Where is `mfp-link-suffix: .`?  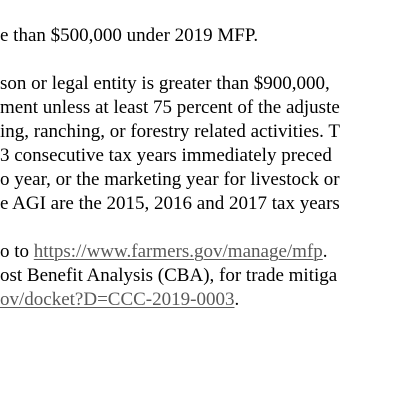
mfp-link-suffix: . is located at coordinates (325, 251).